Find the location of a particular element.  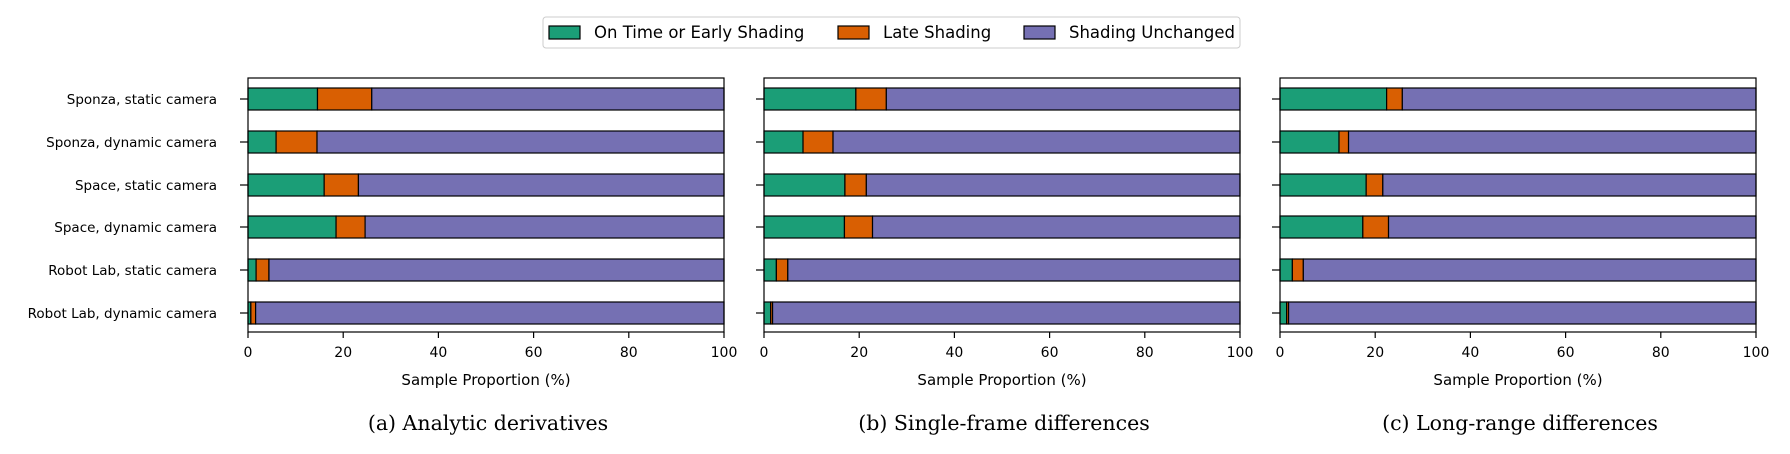

category-label: Space, static camera is located at coordinates (146, 186).